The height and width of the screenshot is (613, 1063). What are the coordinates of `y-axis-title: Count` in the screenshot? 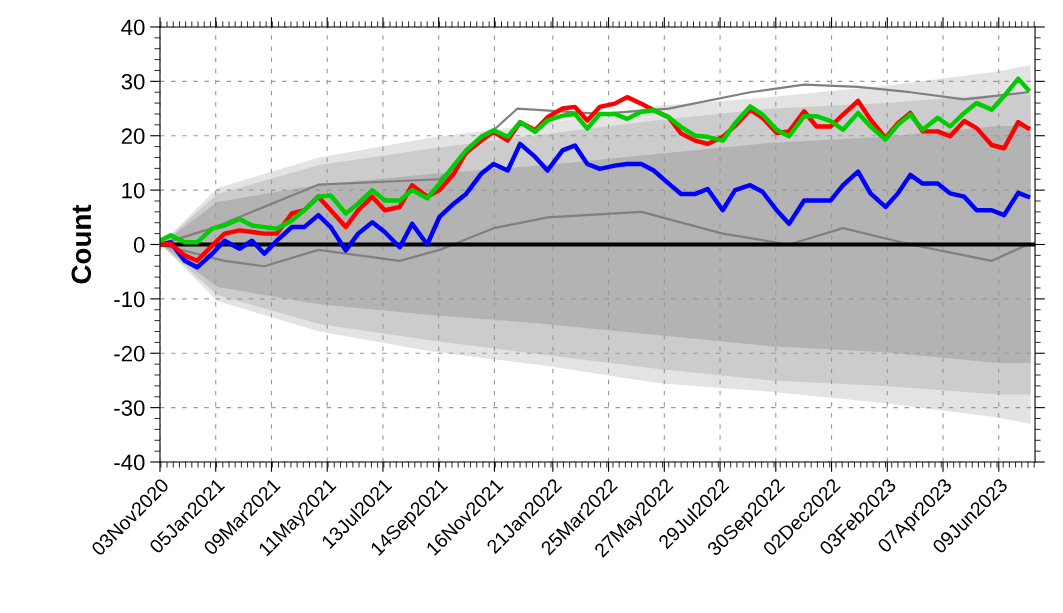 It's located at (81, 244).